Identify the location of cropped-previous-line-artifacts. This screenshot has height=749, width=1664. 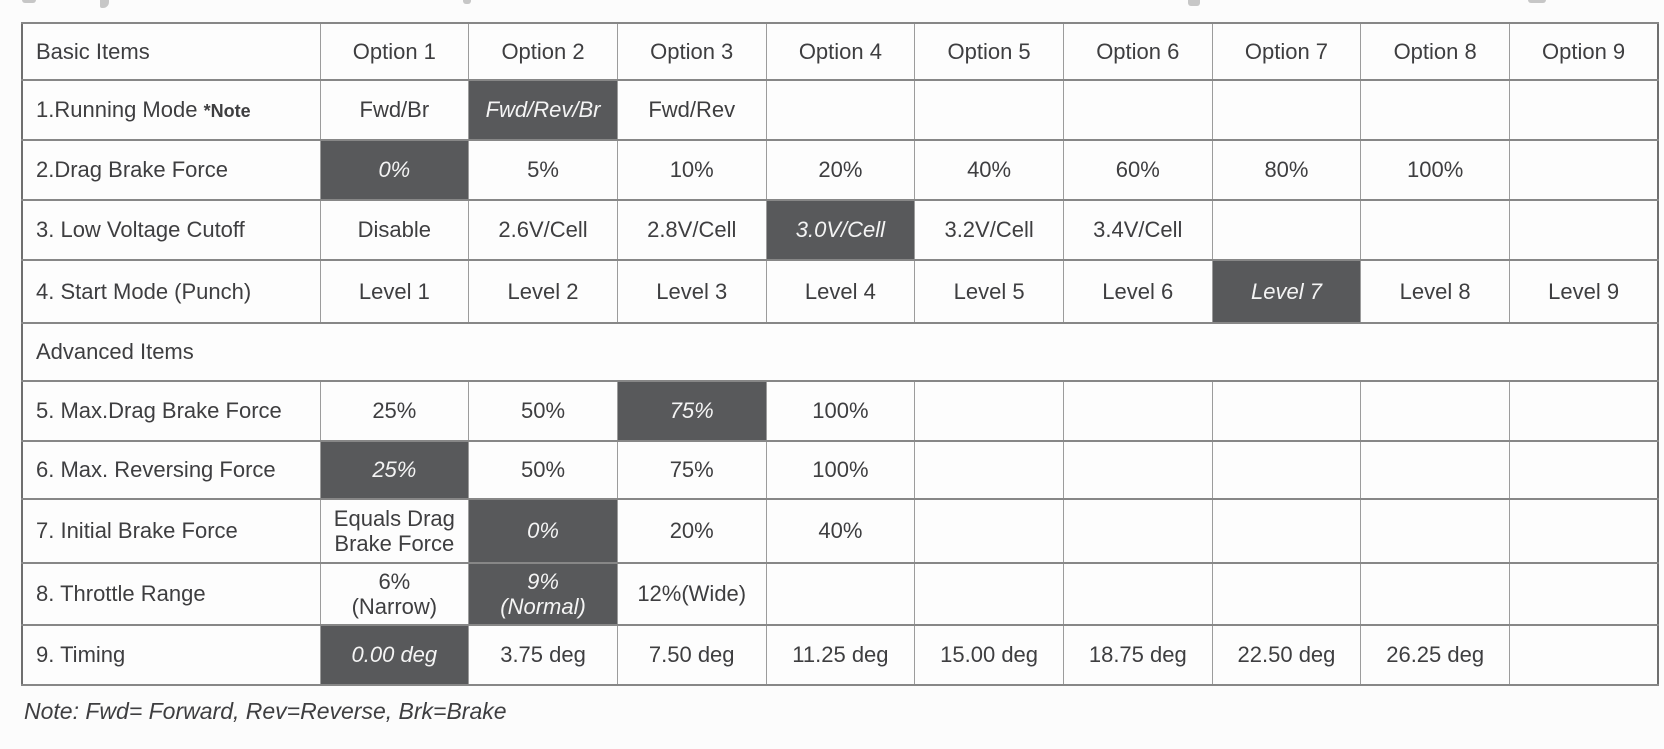
(832, 5).